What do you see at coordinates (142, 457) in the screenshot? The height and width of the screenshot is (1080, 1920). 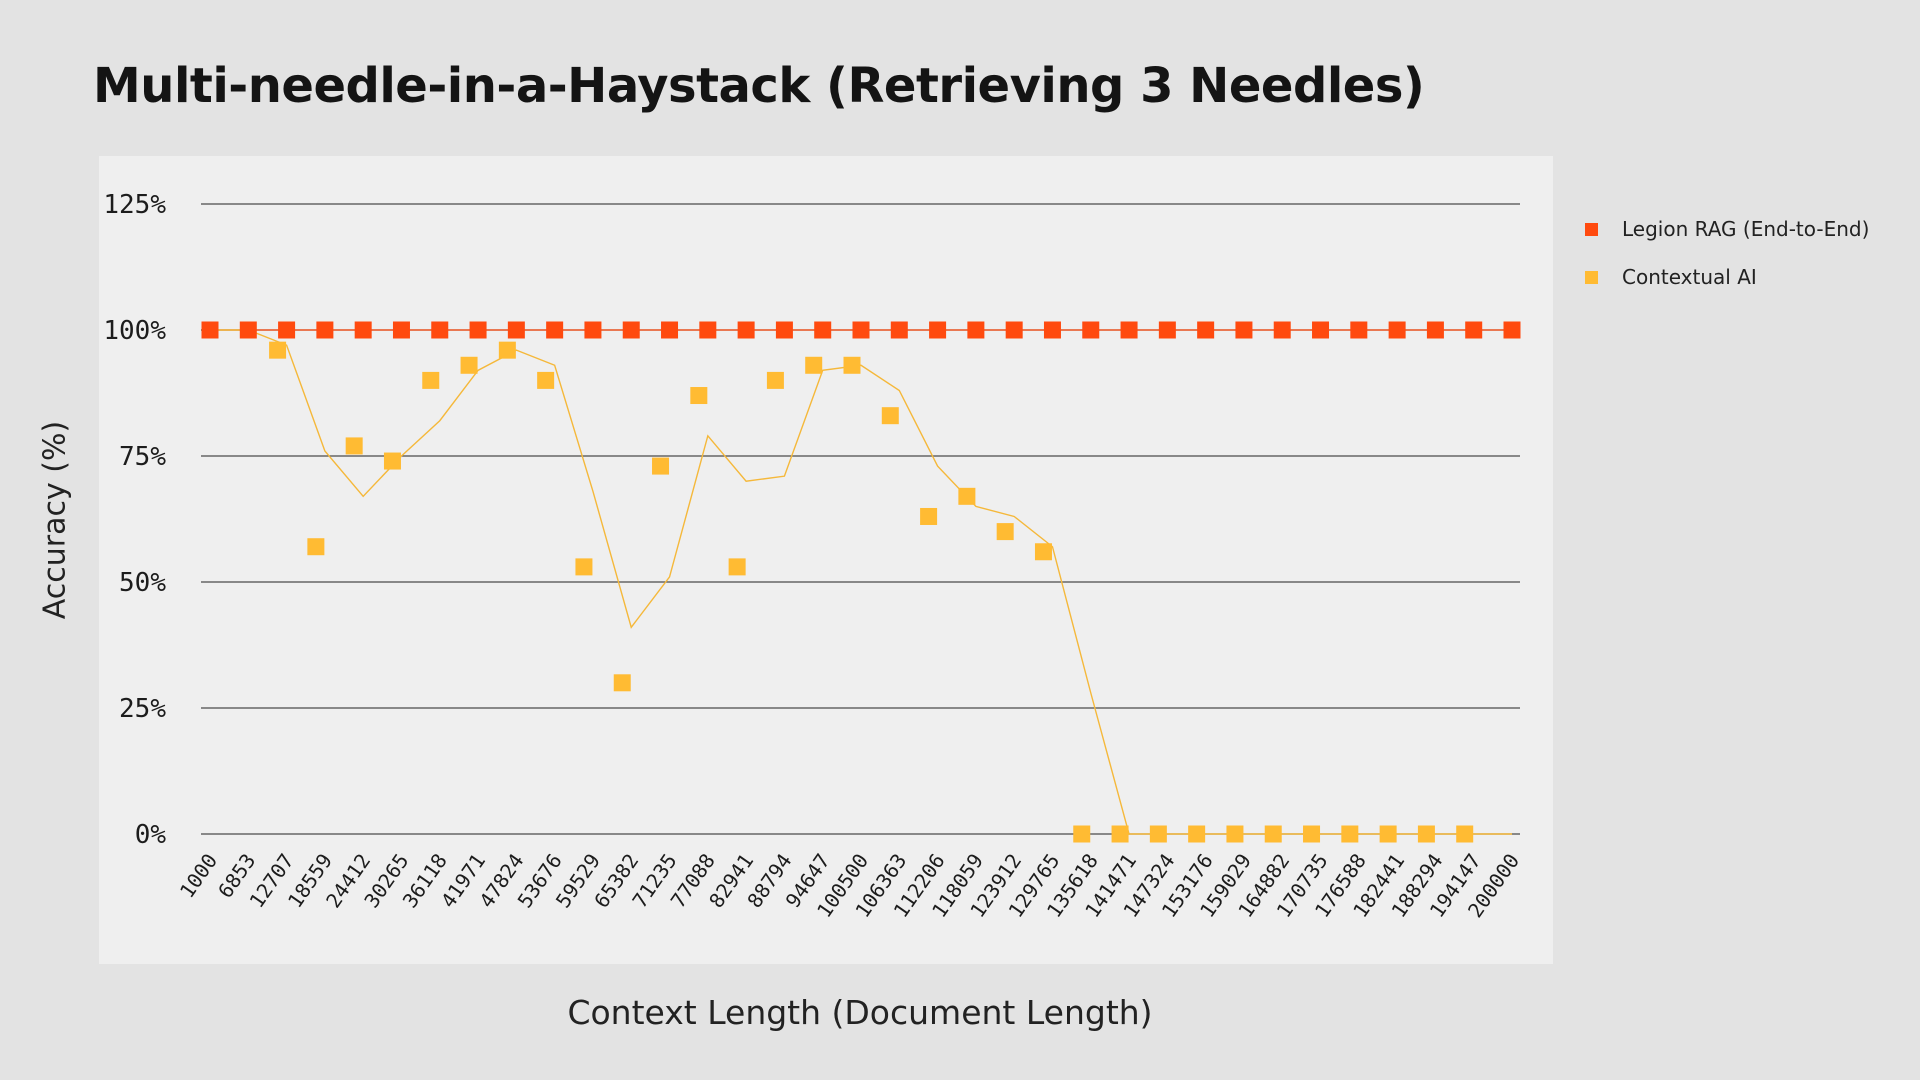 I see `y-tick-label: 75%` at bounding box center [142, 457].